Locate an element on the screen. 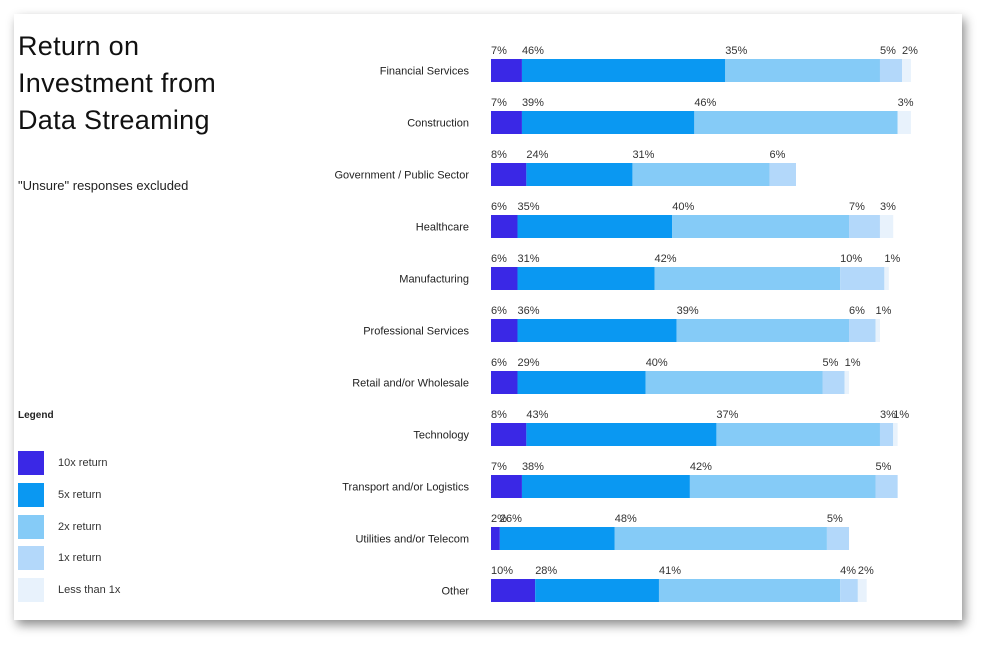  bar-utilities-and-or-telecom-10x-return is located at coordinates (495, 538).